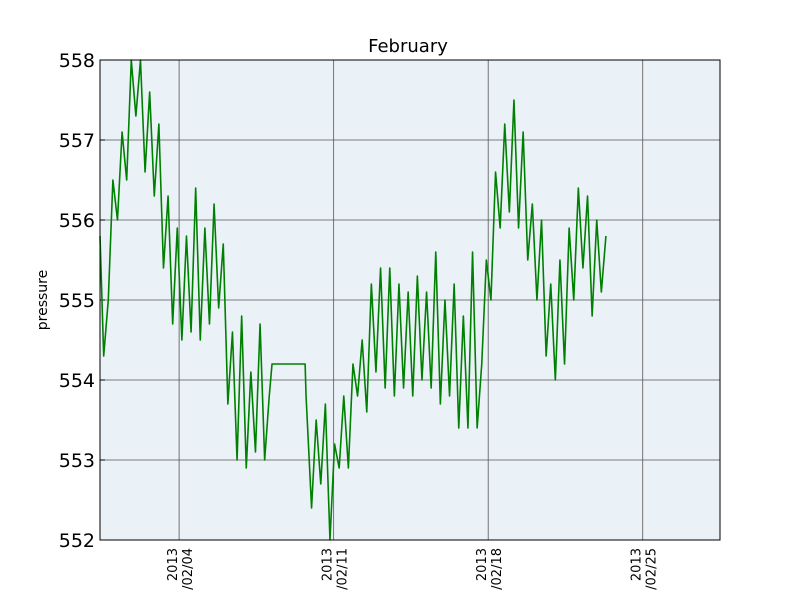 This screenshot has height=600, width=800. I want to click on y-tick-label: 553, so click(77, 461).